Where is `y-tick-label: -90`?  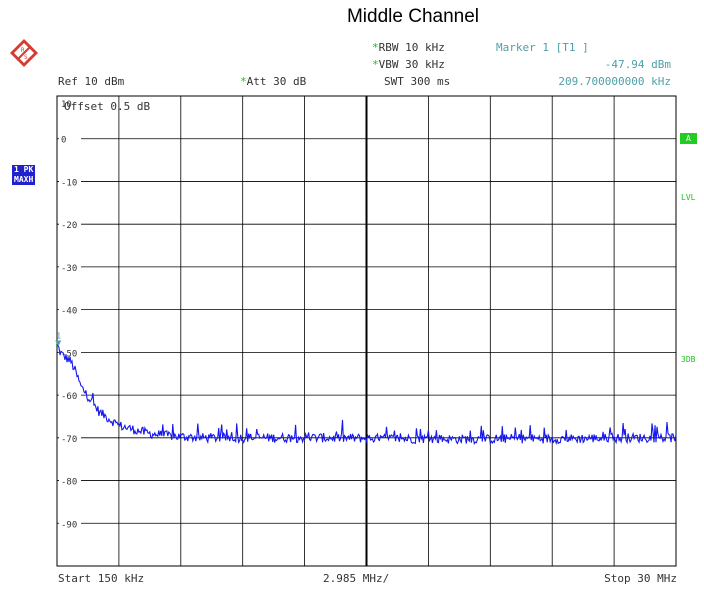
y-tick-label: -90 is located at coordinates (69, 525).